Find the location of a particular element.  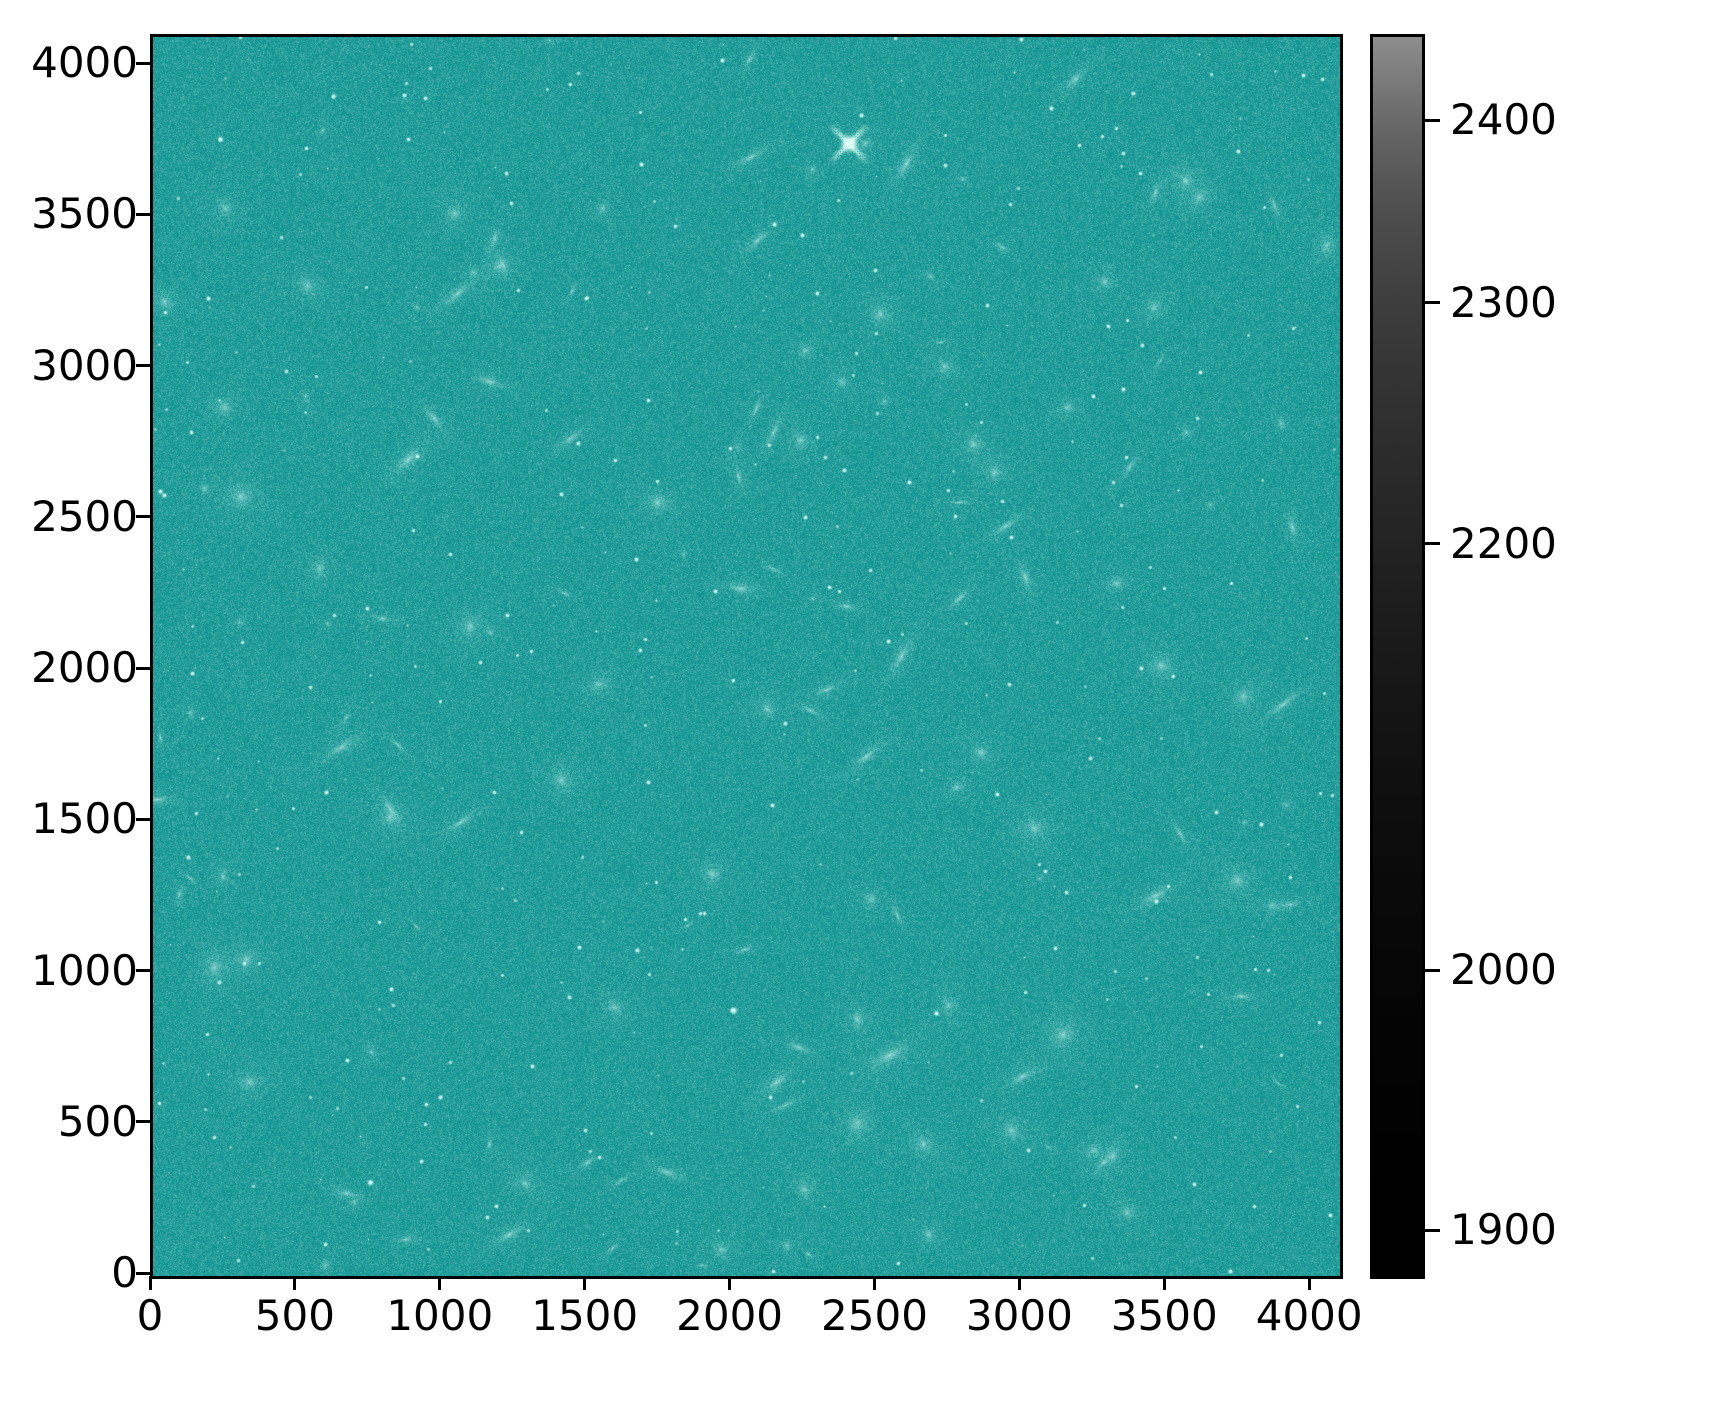

colorbar-gradient is located at coordinates (1397, 656).